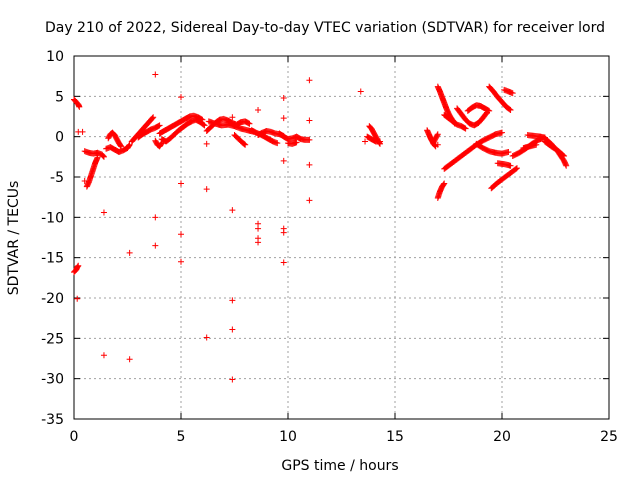 This screenshot has width=640, height=480. I want to click on x-tick-label: 10, so click(288, 437).